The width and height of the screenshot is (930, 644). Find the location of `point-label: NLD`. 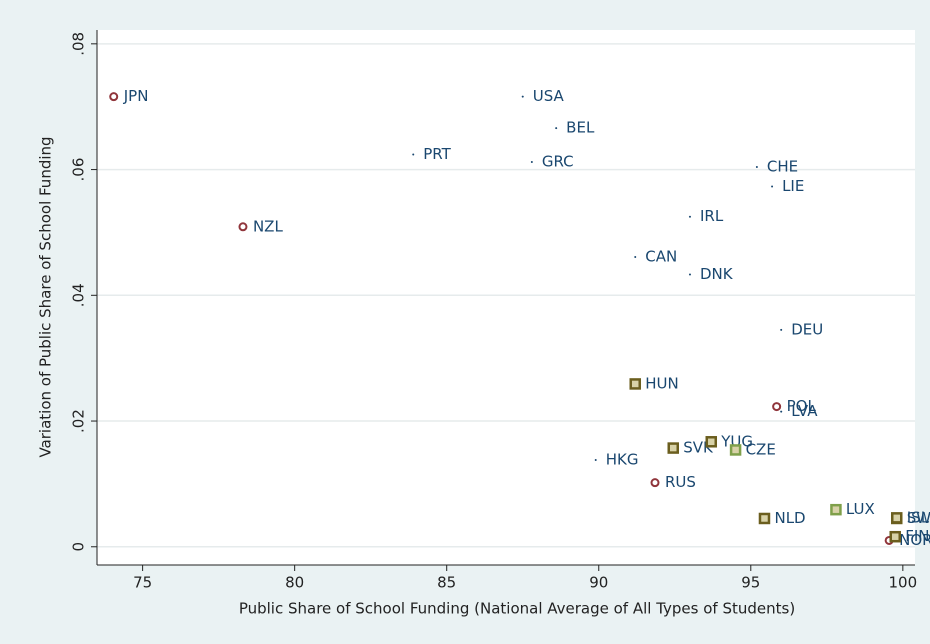

point-label: NLD is located at coordinates (789, 518).